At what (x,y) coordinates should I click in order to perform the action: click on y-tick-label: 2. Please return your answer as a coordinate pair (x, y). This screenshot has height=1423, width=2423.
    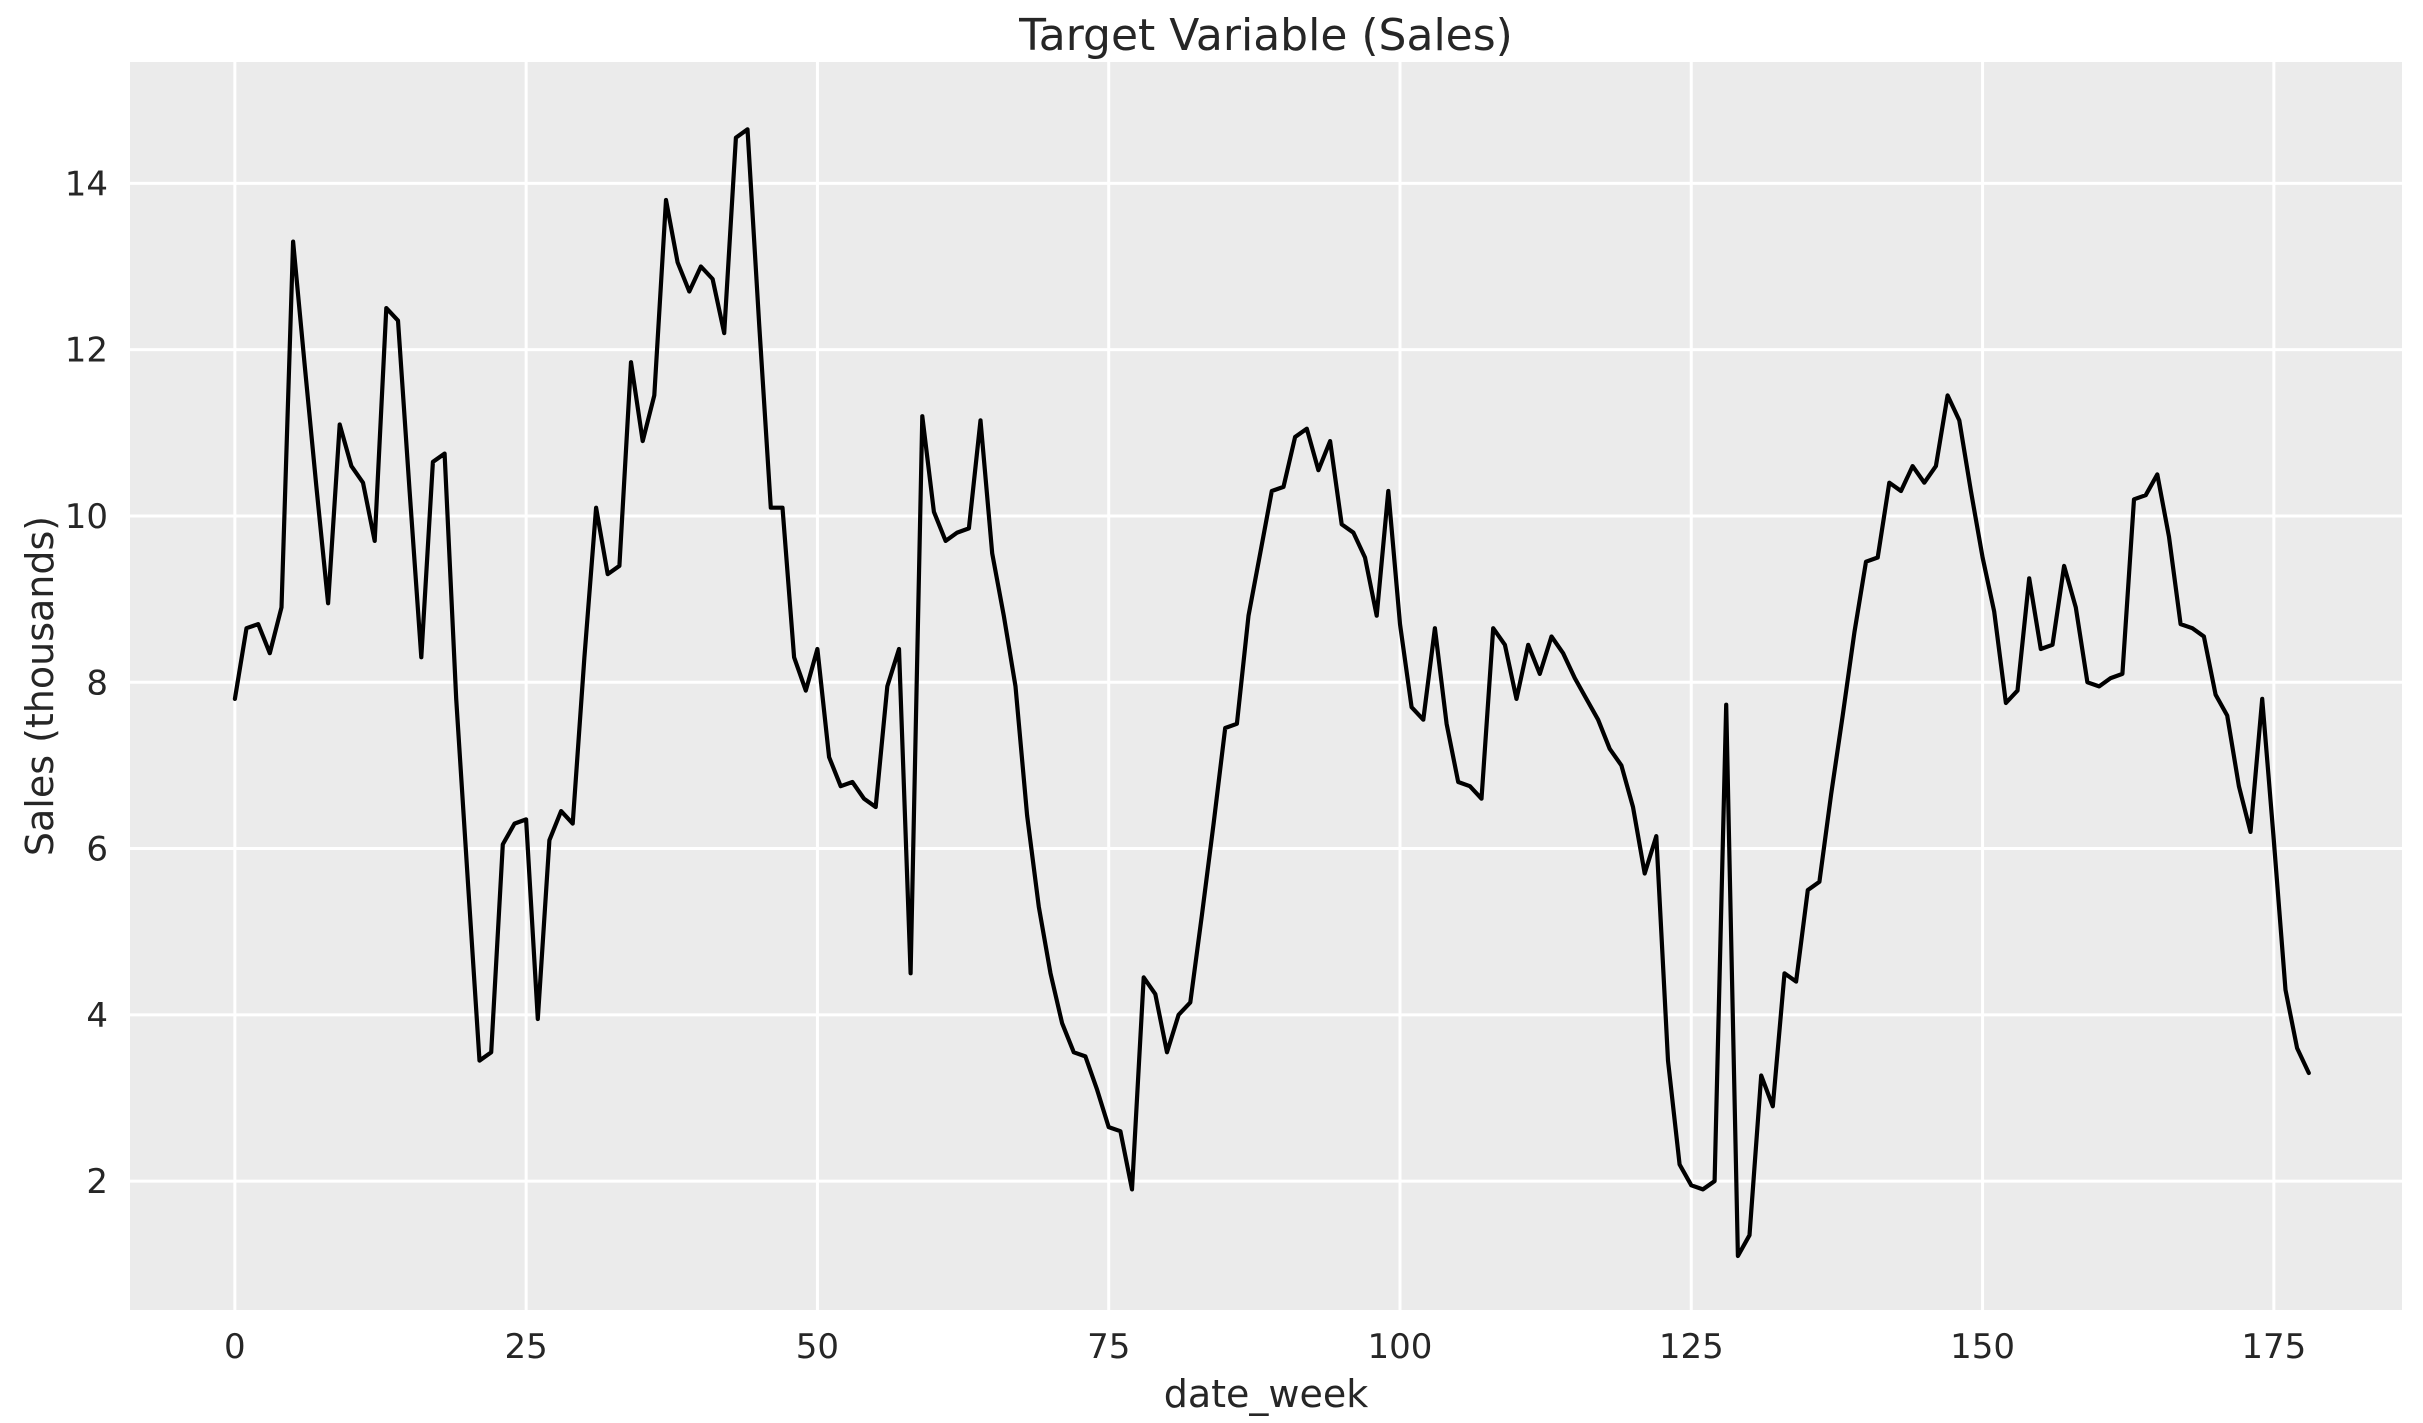
    Looking at the image, I should click on (97, 1182).